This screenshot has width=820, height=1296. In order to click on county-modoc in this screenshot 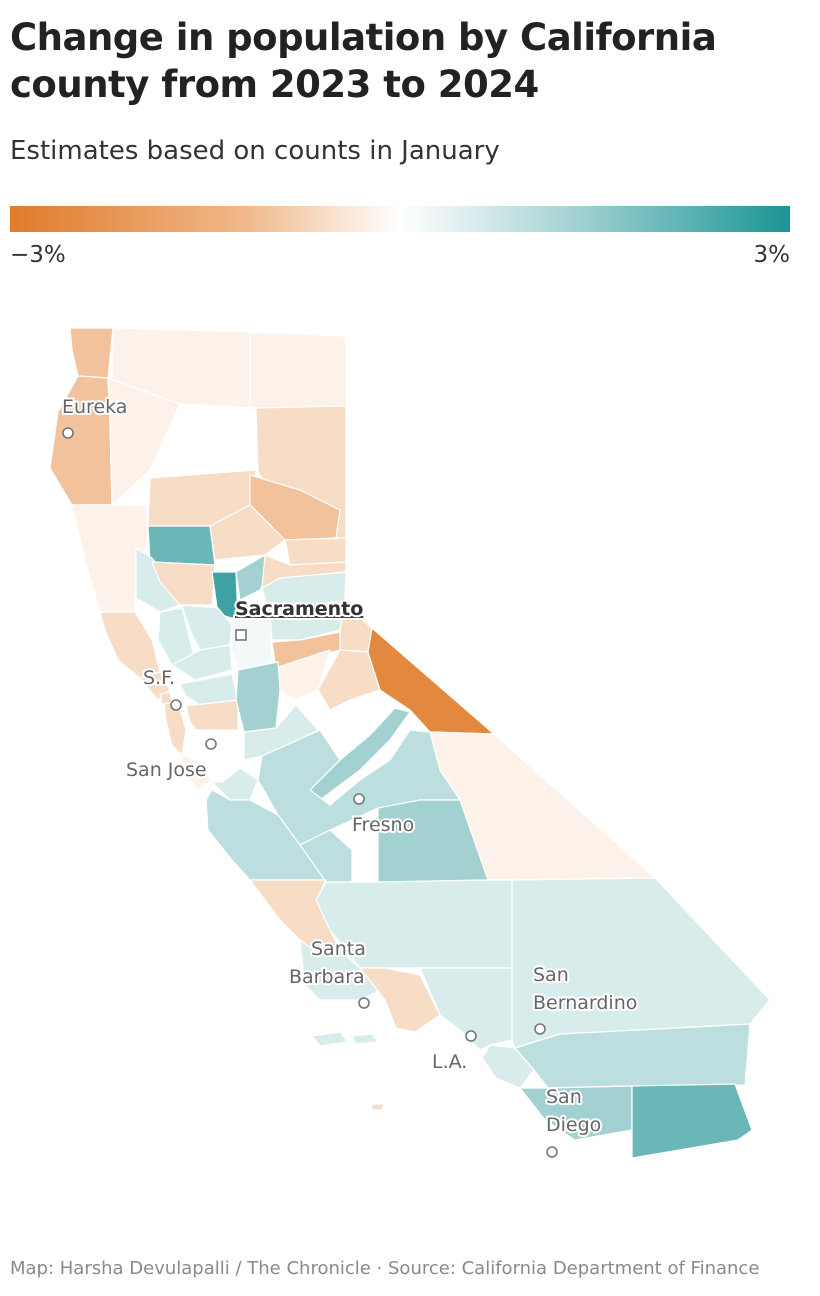, I will do `click(298, 370)`.